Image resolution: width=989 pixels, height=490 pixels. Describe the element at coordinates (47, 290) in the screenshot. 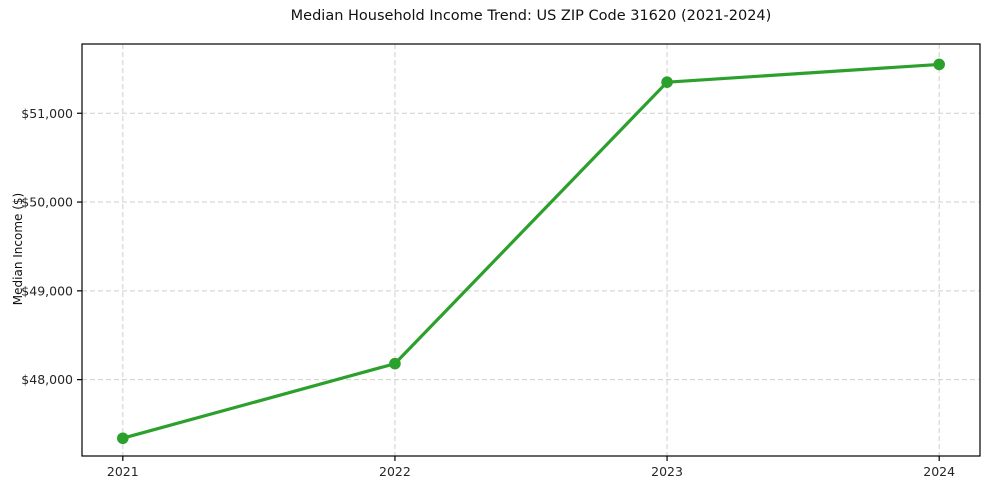

I see `y-tick-label: $49,000` at that location.